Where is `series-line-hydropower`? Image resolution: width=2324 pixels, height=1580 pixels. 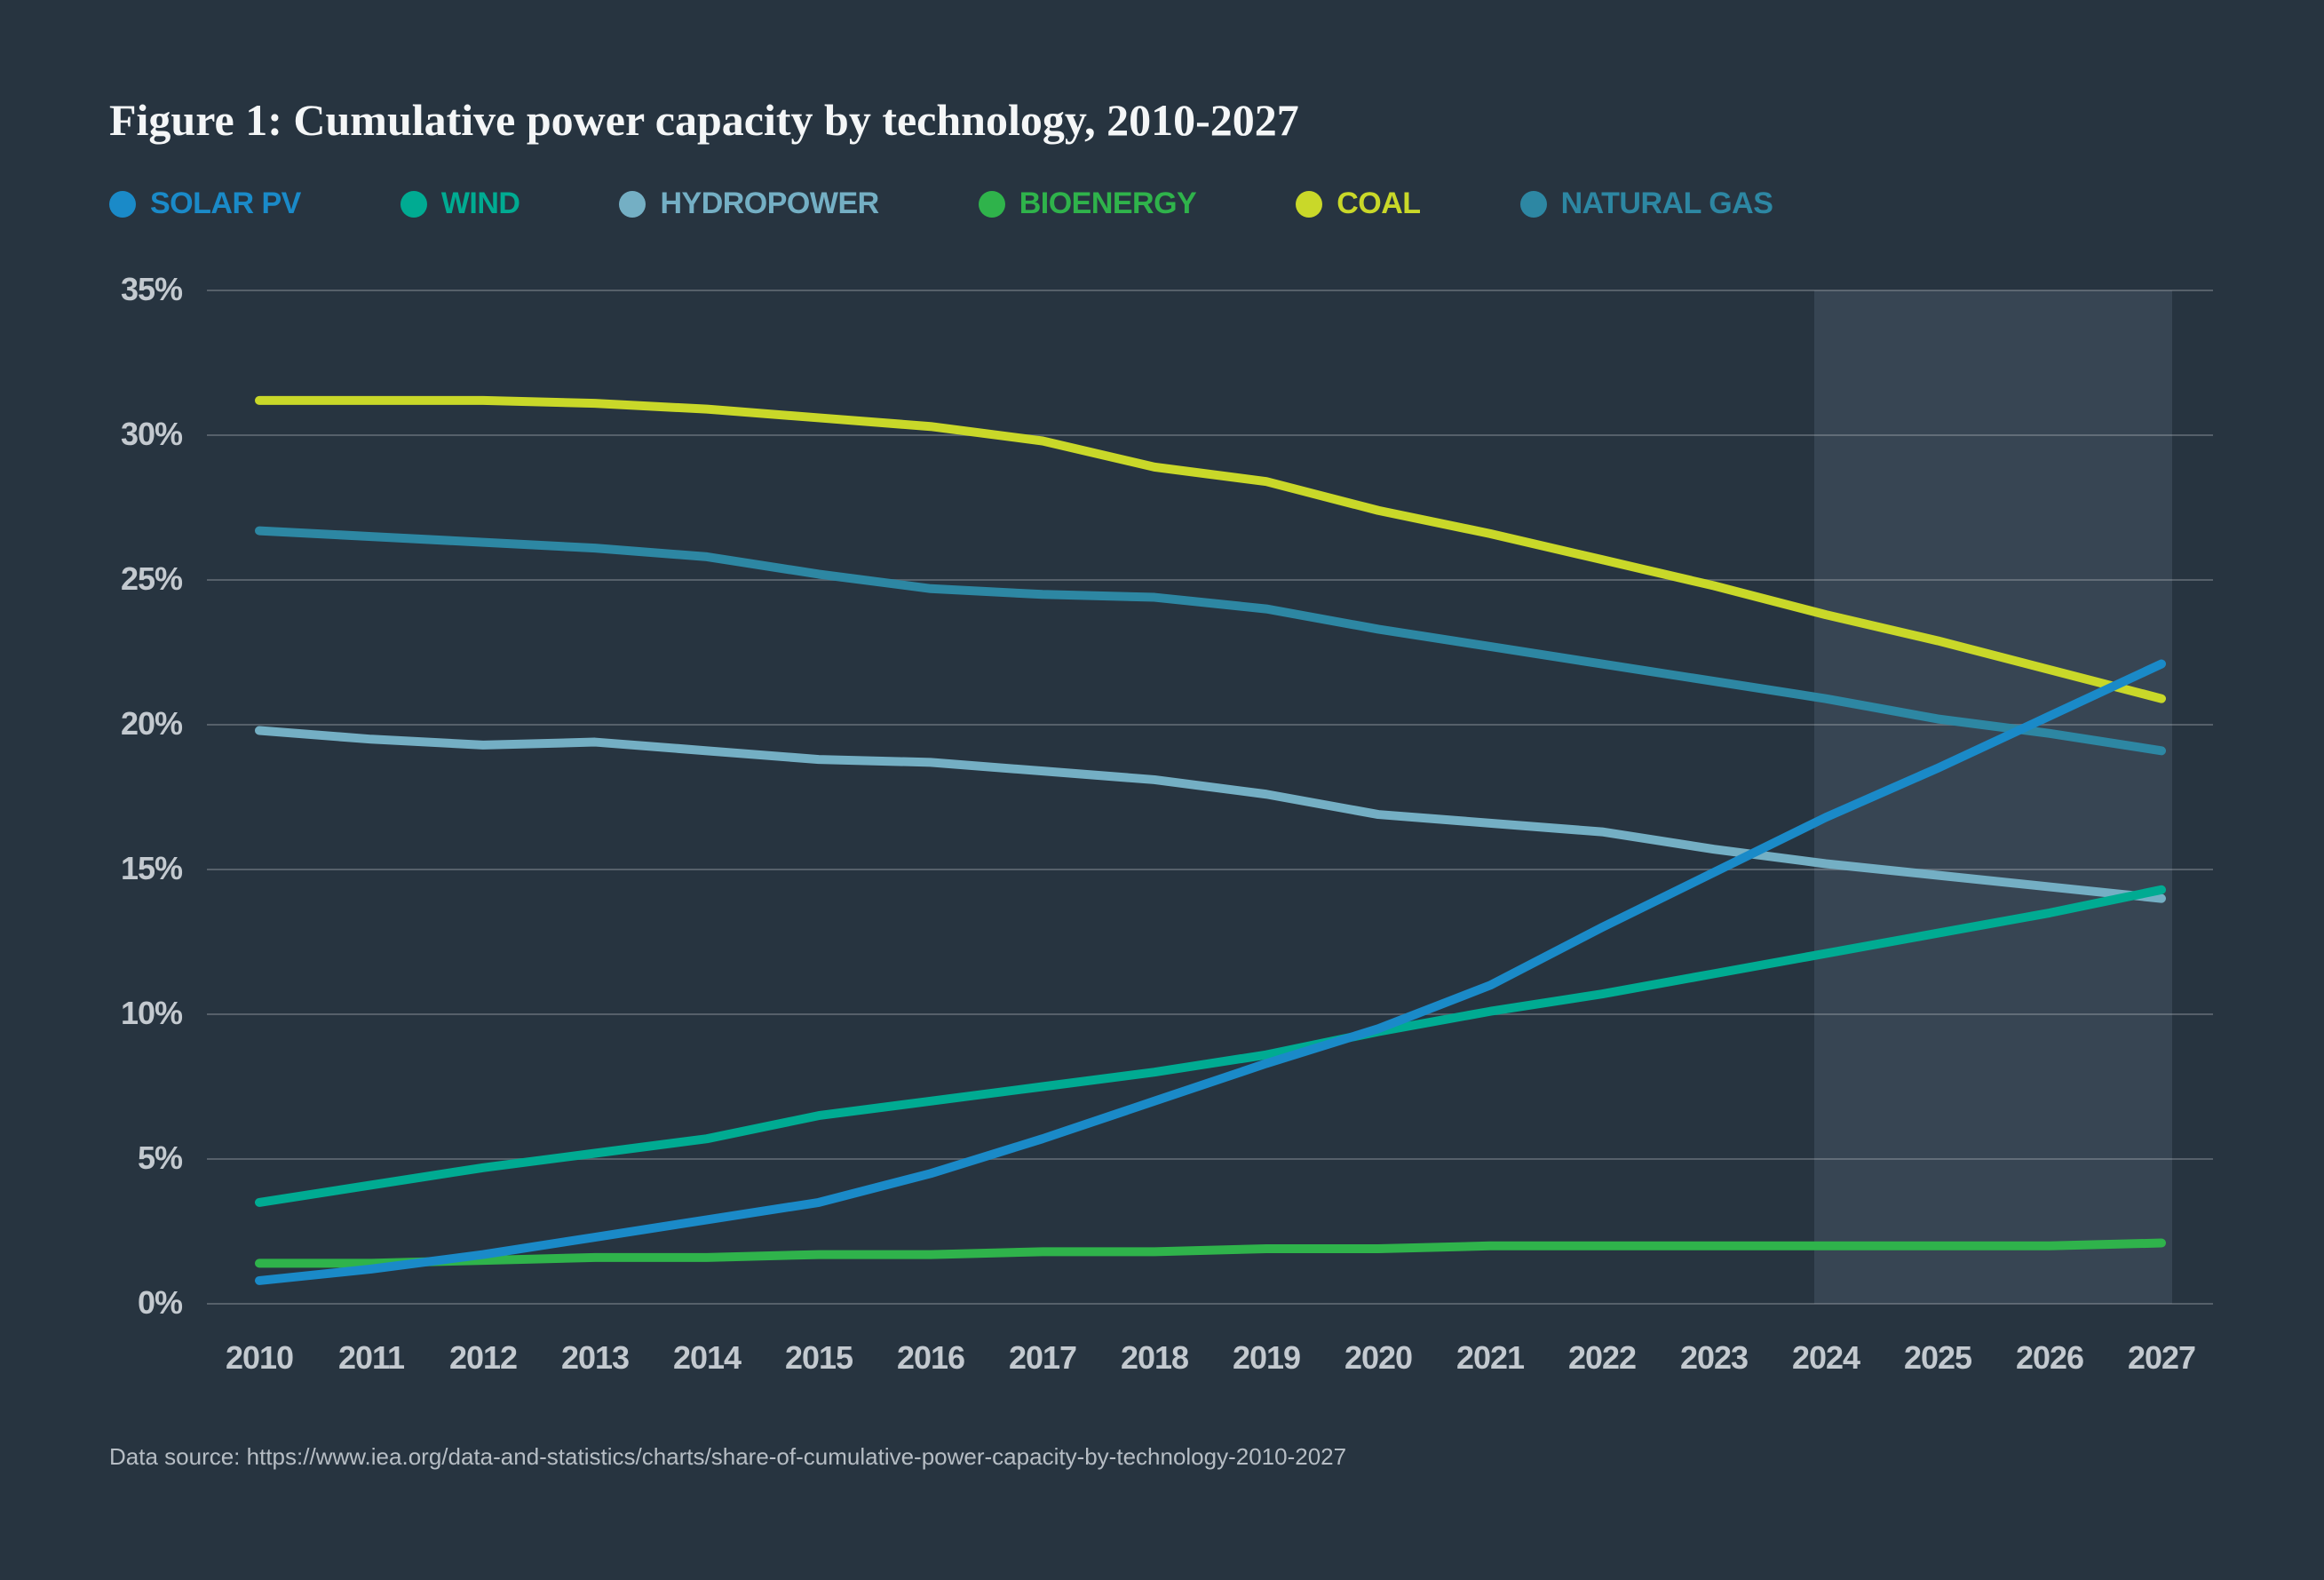
series-line-hydropower is located at coordinates (1211, 814).